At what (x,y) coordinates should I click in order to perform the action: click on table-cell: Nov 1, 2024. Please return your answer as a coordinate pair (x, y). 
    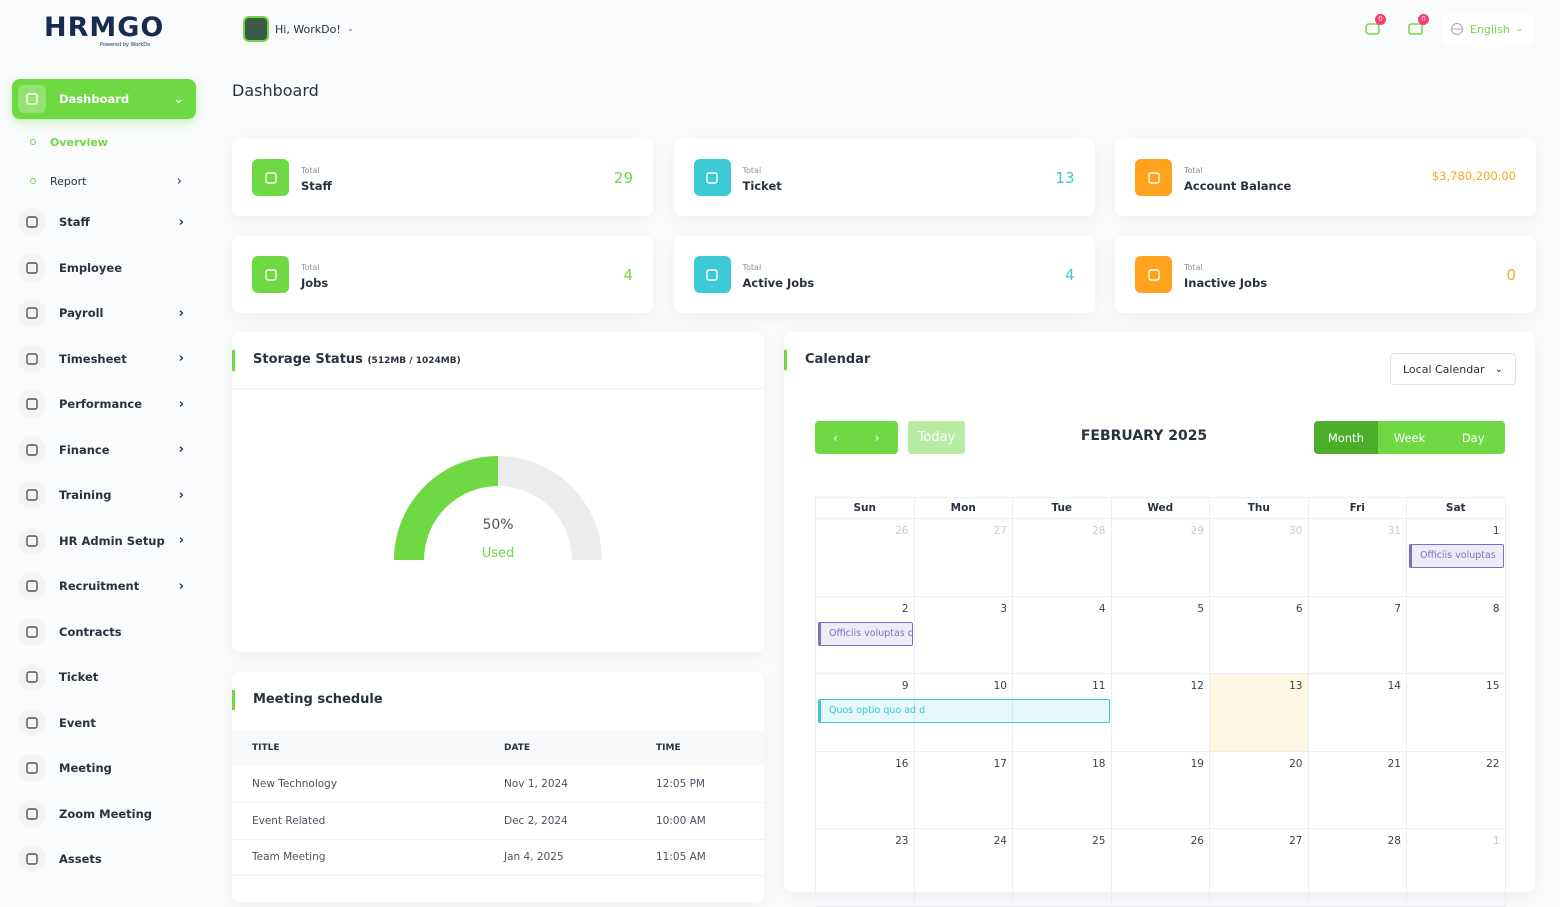
    Looking at the image, I should click on (536, 784).